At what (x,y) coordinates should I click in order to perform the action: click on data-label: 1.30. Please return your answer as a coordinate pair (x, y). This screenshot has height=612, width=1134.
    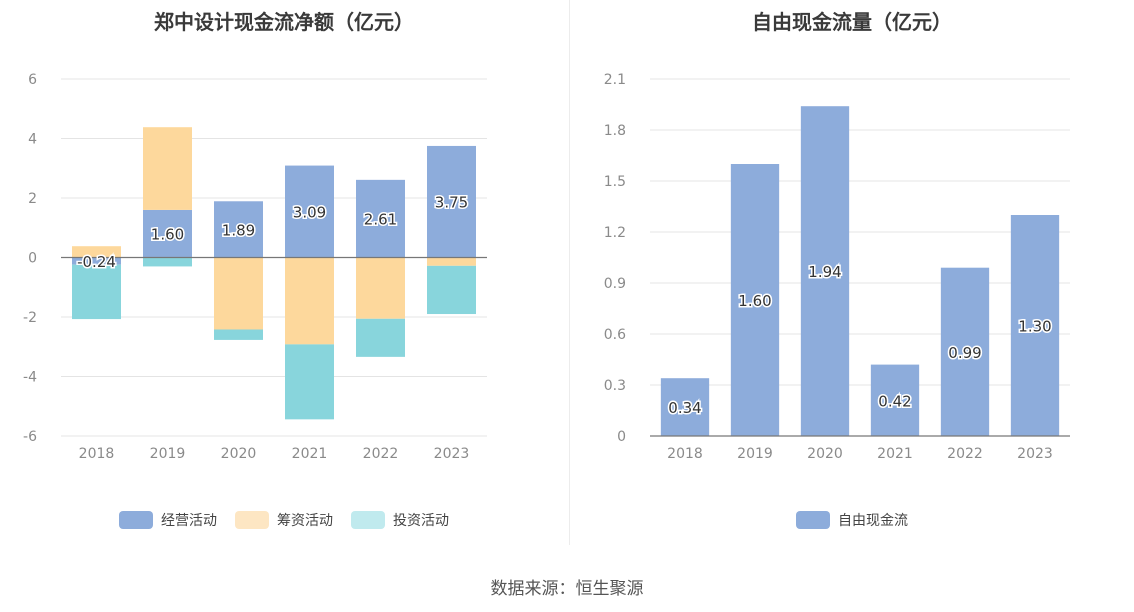
    Looking at the image, I should click on (1034, 327).